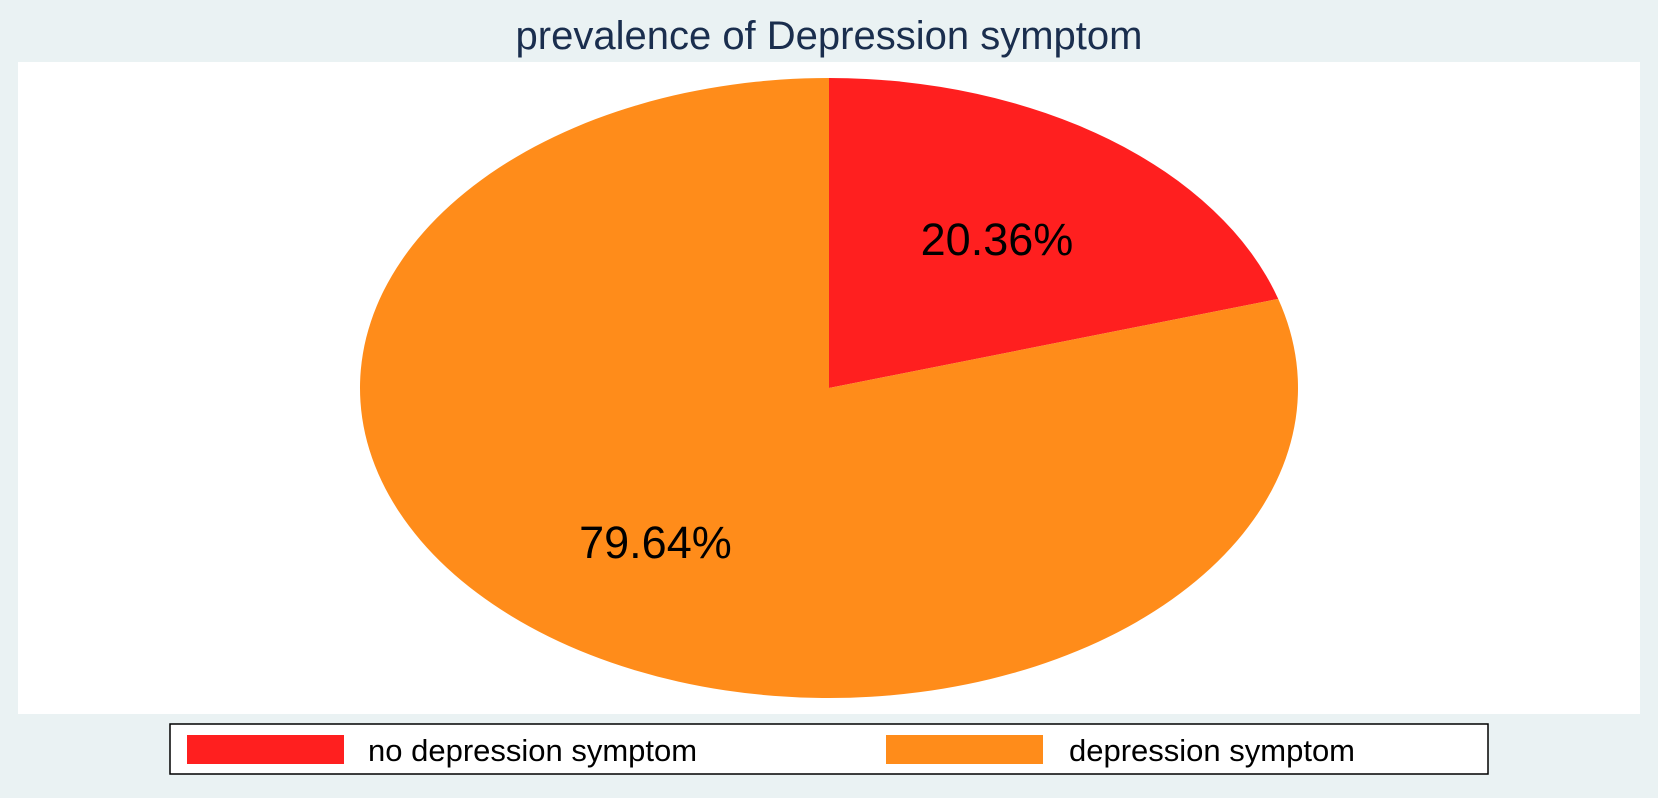  Describe the element at coordinates (829, 36) in the screenshot. I see `chart-title: prevalence of Depression symptom` at that location.